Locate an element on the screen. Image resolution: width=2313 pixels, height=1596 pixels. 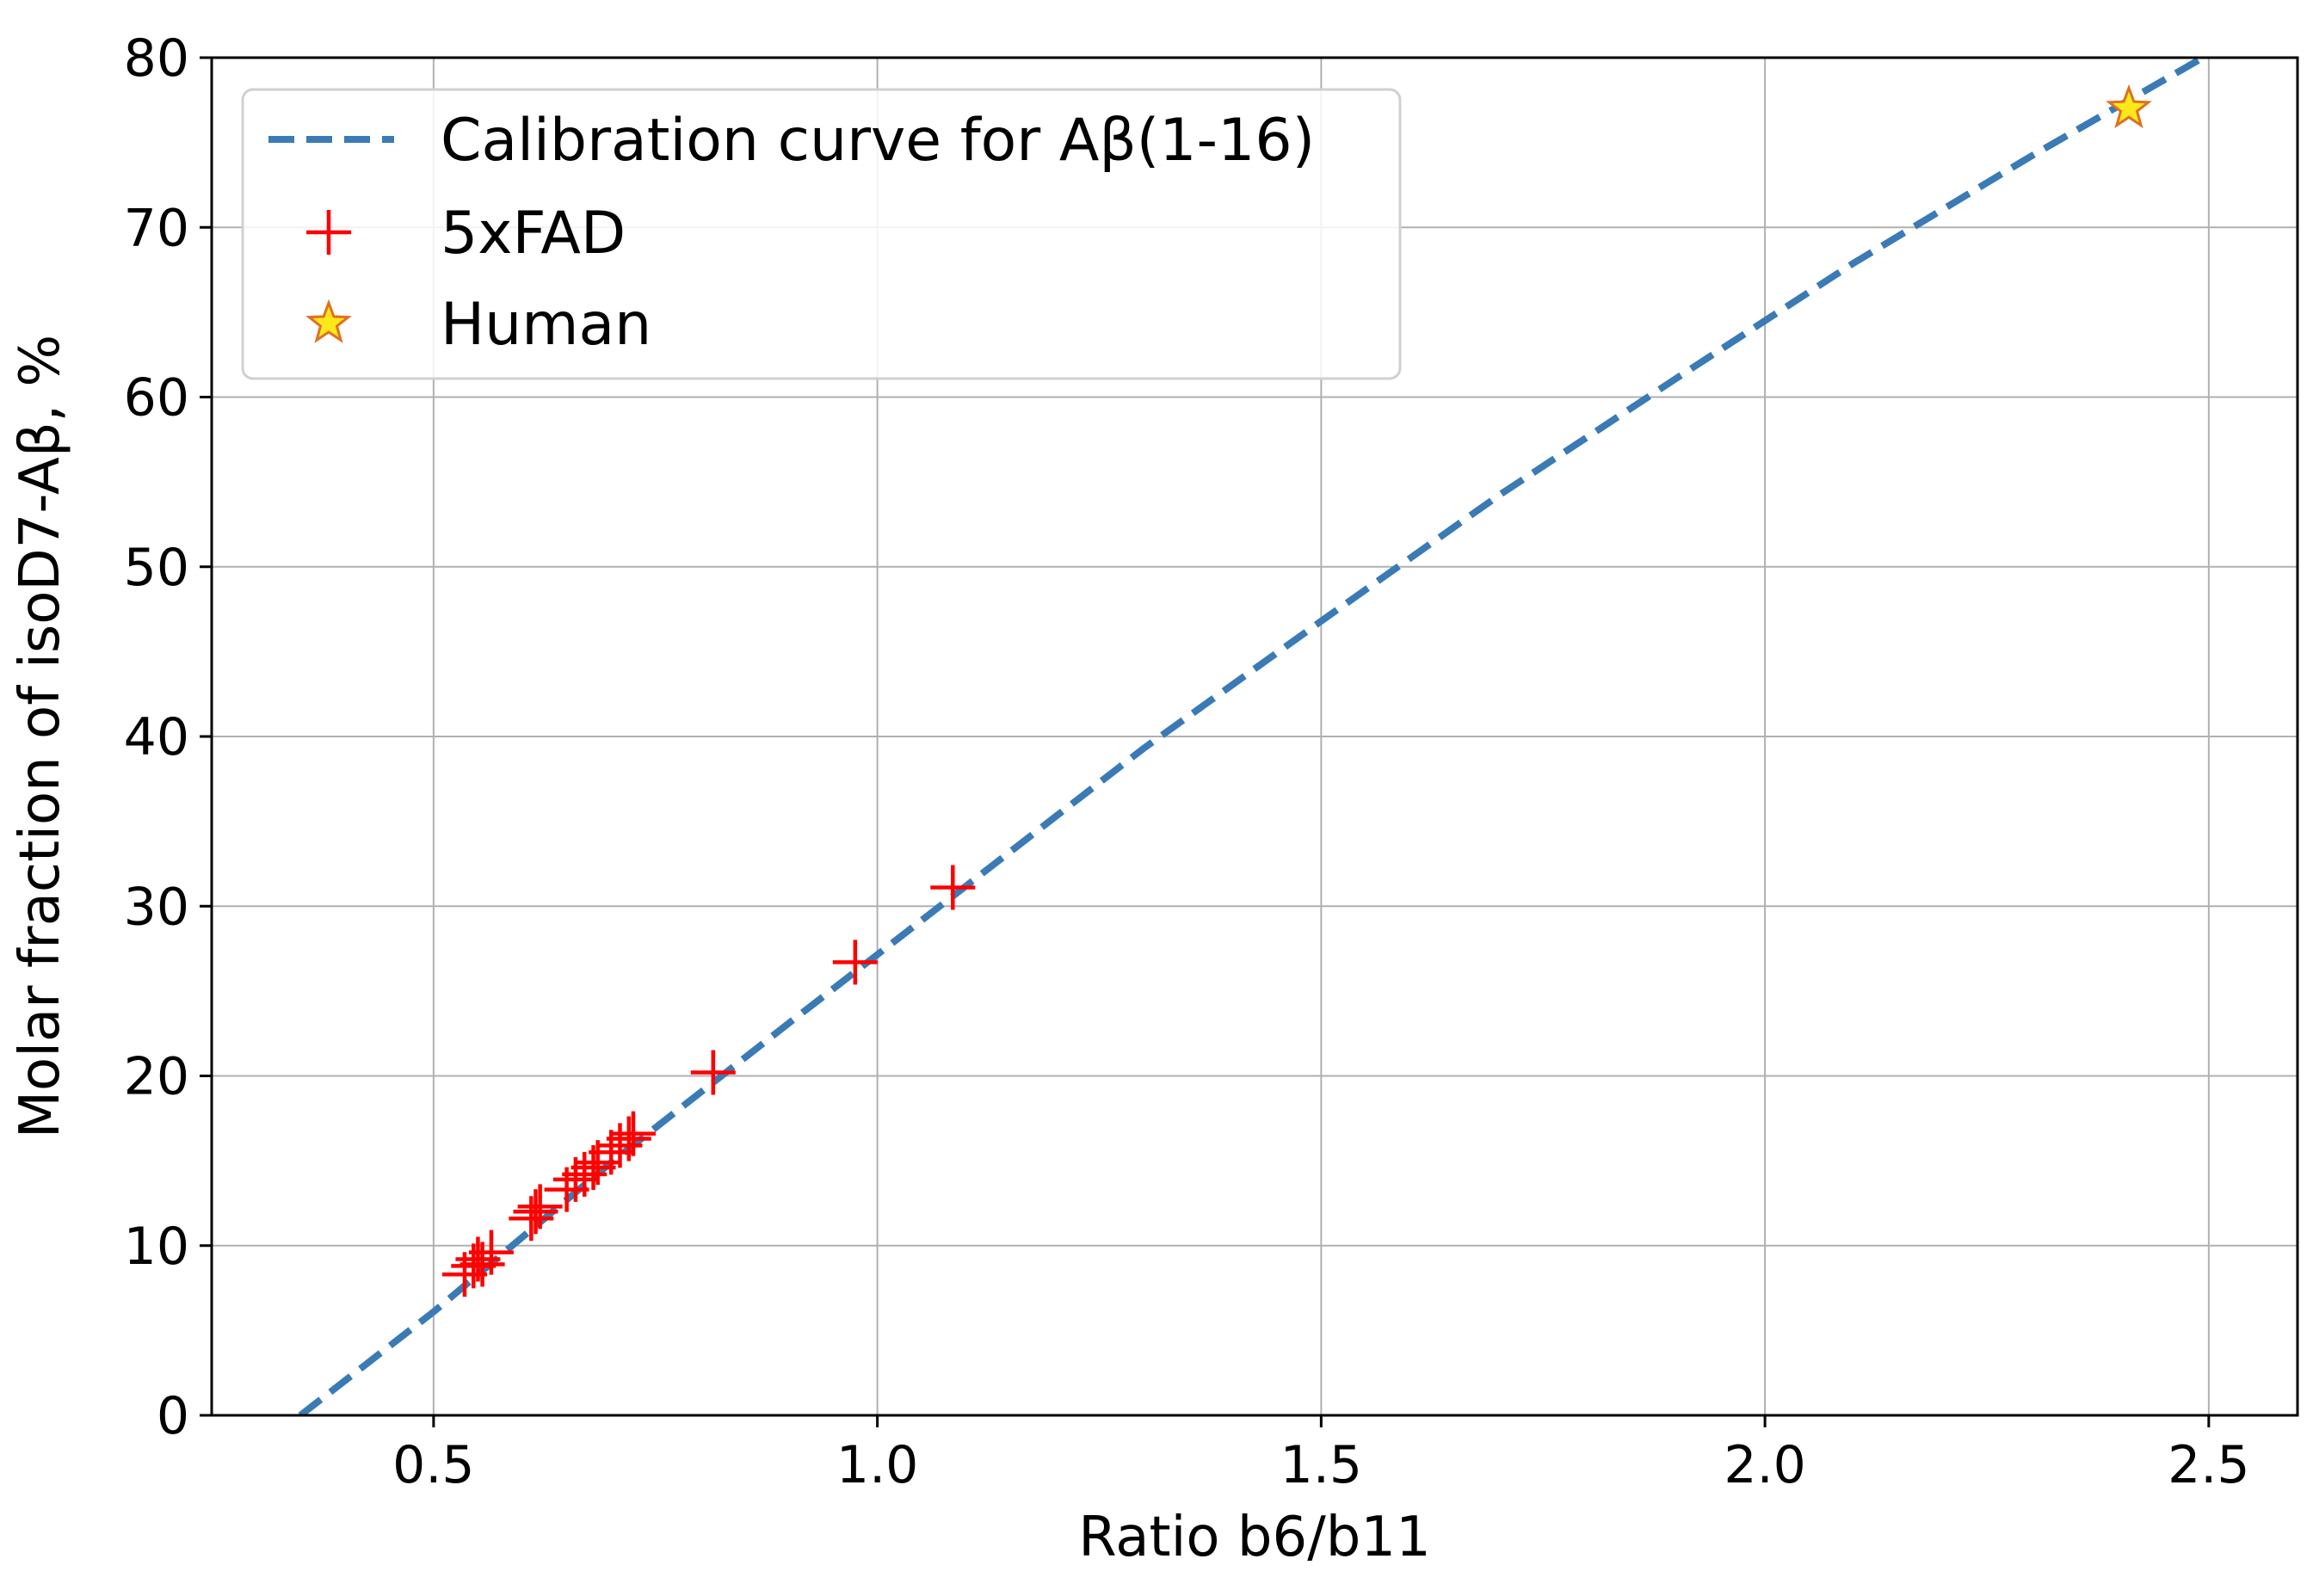
x-tick-label: 1.5 is located at coordinates (1321, 1465).